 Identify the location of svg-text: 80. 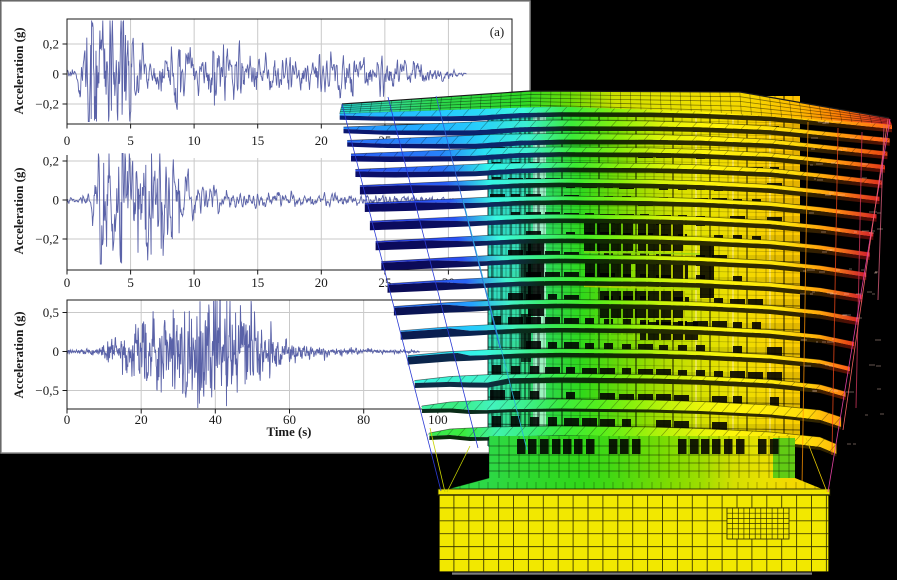
(363, 419).